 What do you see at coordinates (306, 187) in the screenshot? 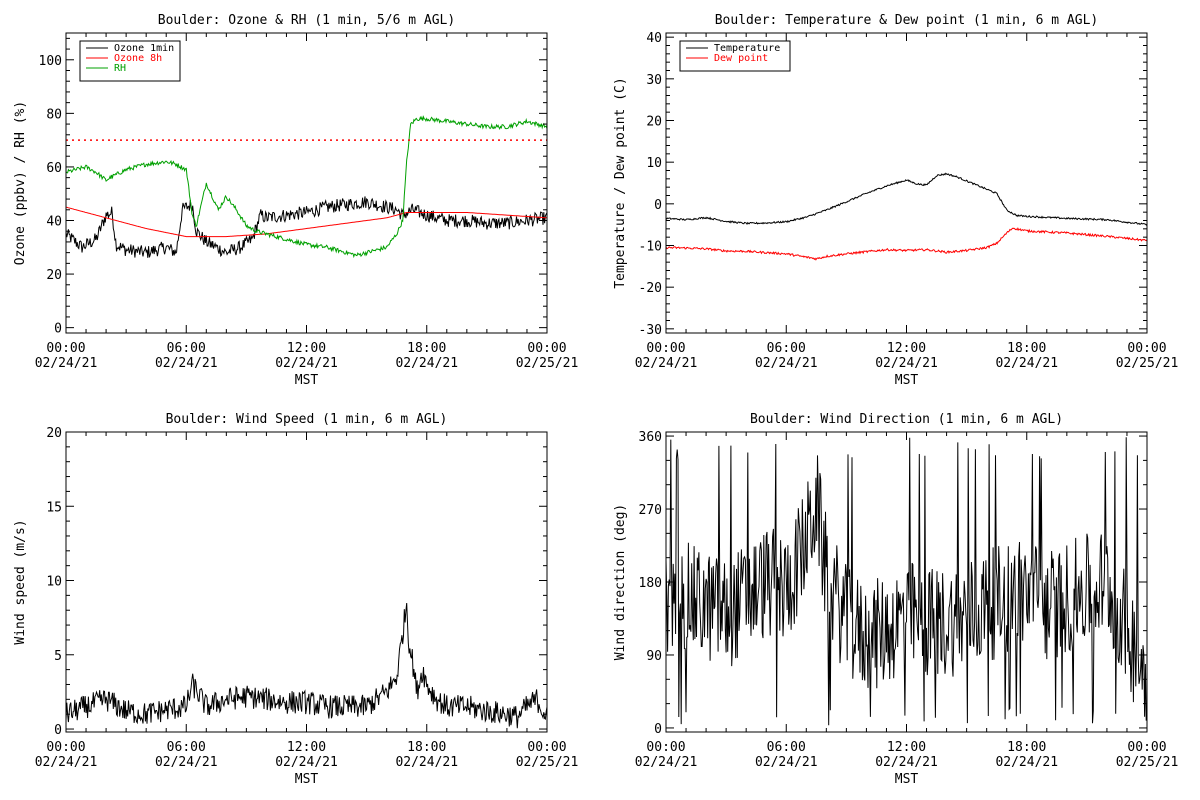
I see `series-line-rh` at bounding box center [306, 187].